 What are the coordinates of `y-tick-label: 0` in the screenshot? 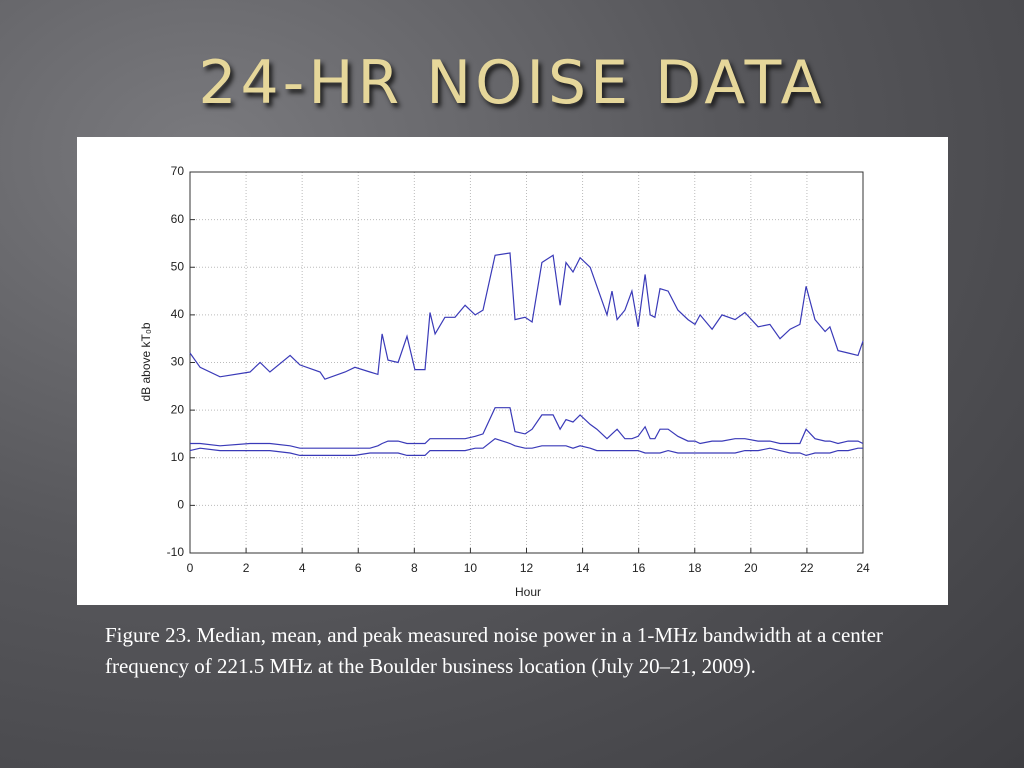 It's located at (180, 505).